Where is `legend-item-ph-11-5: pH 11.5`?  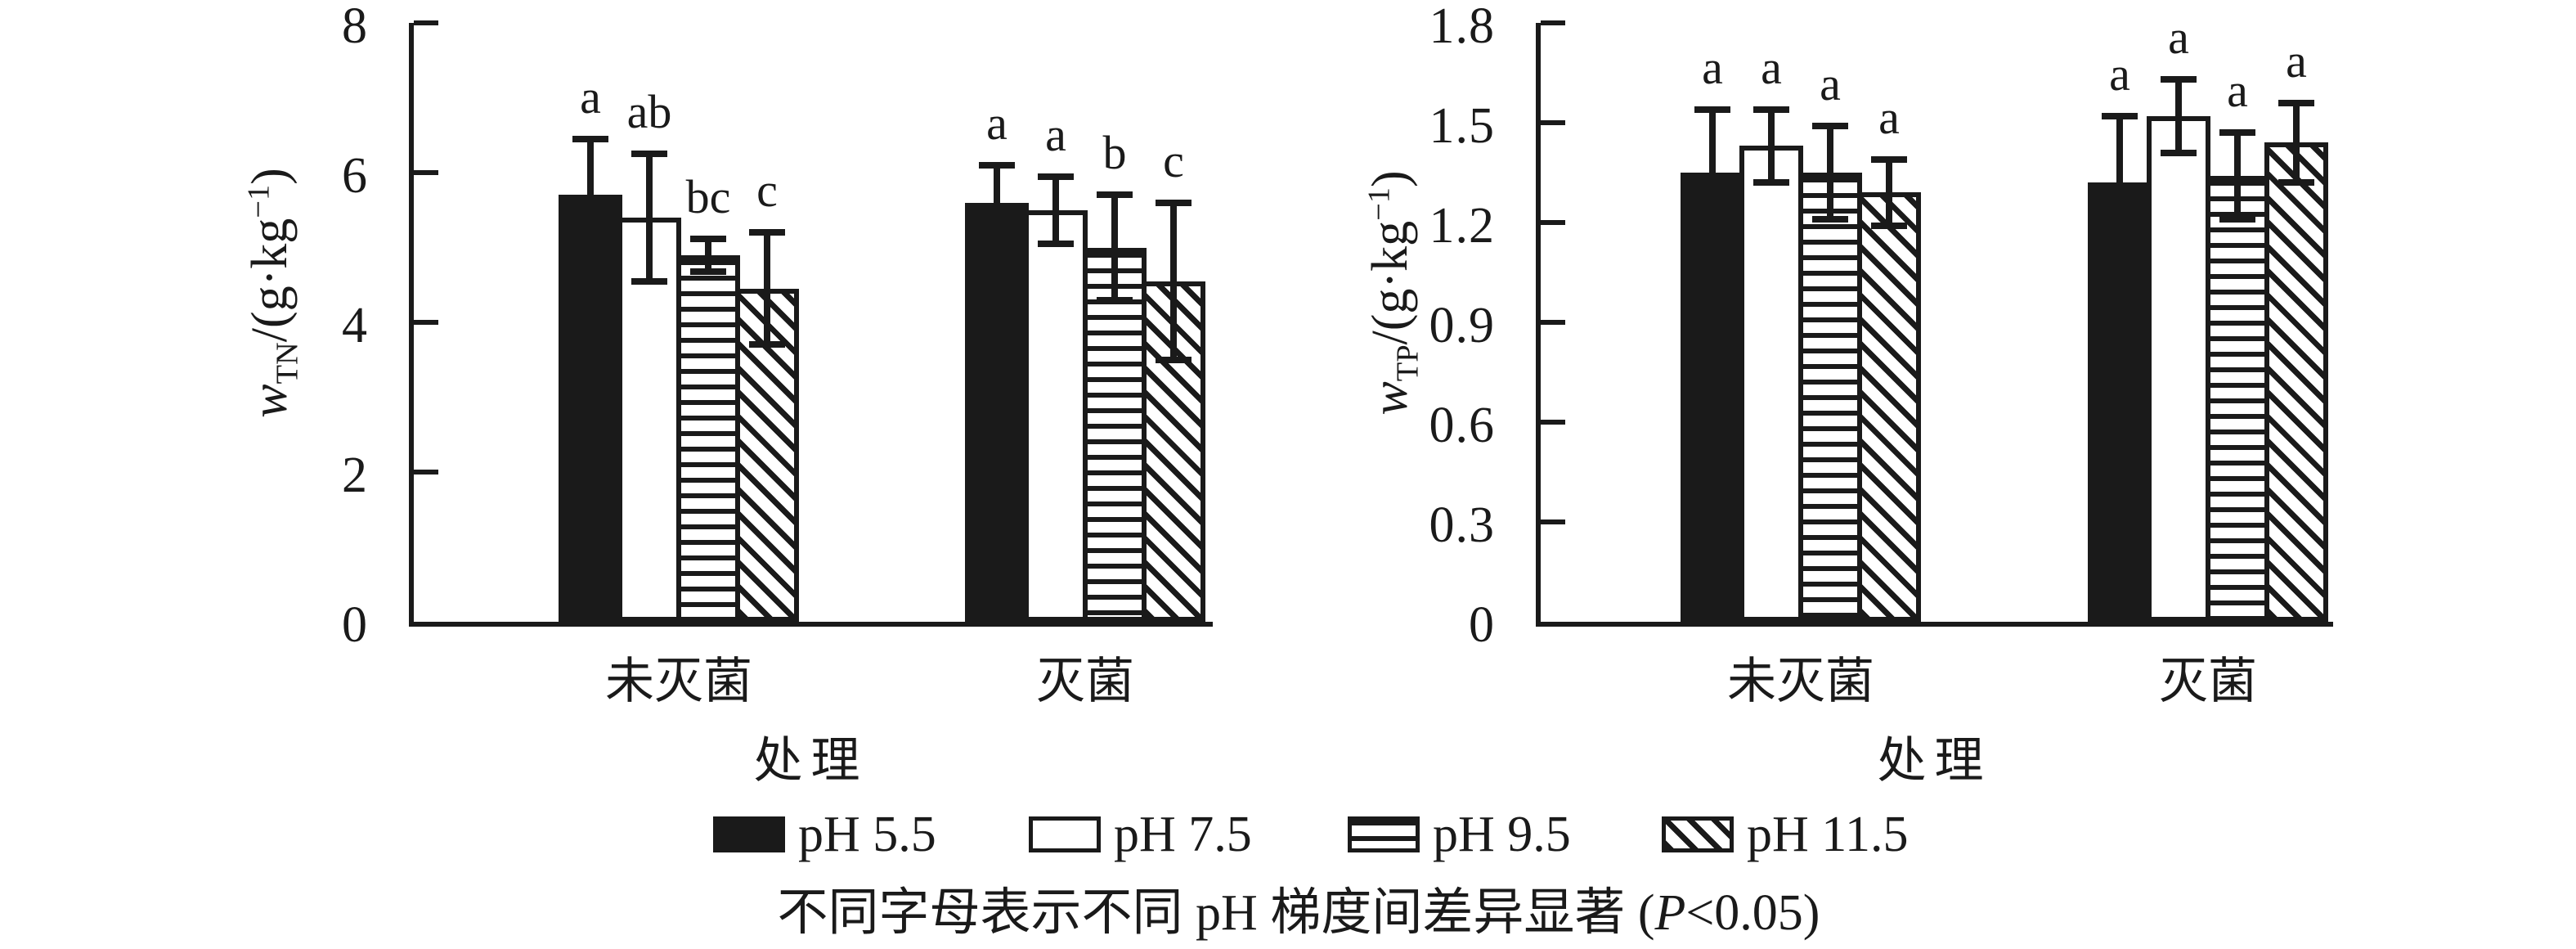 legend-item-ph-11-5: pH 11.5 is located at coordinates (1785, 834).